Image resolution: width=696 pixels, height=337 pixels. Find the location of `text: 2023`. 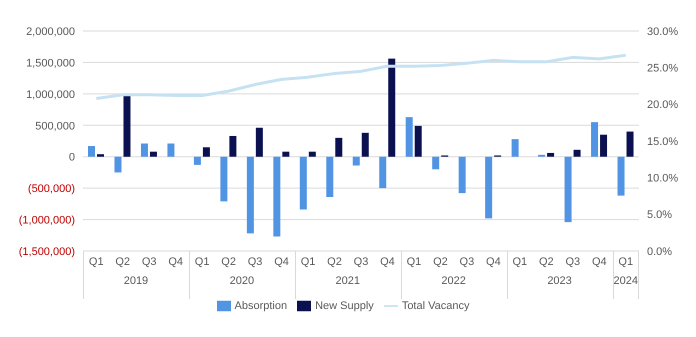

text: 2023 is located at coordinates (559, 281).